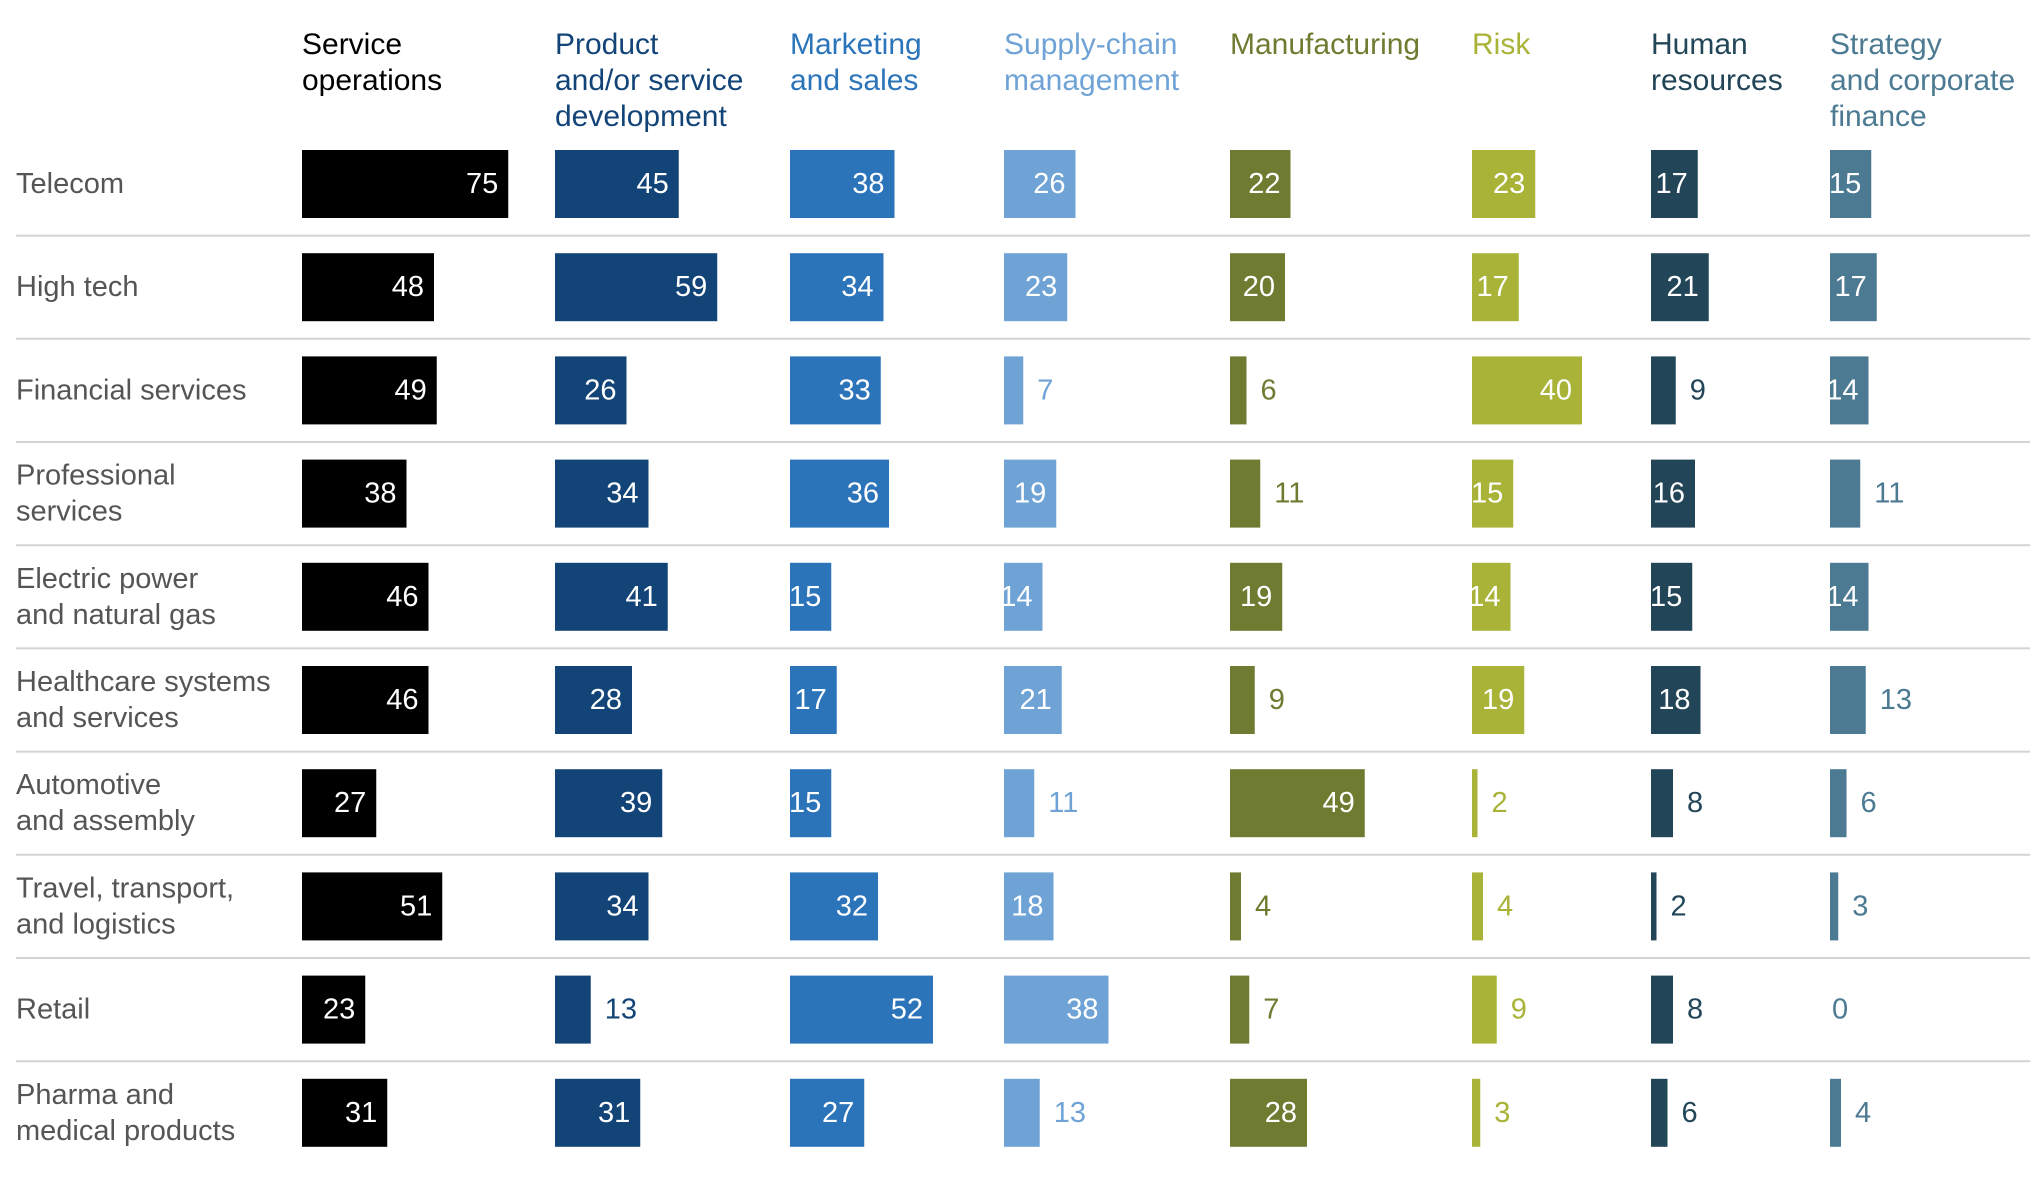 The width and height of the screenshot is (2040, 1178). What do you see at coordinates (1484, 1009) in the screenshot?
I see `bar-risk-retail` at bounding box center [1484, 1009].